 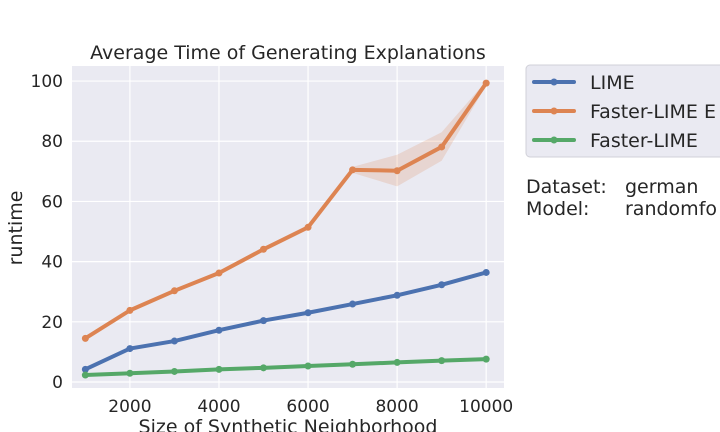 I want to click on model-label: Model:, so click(x=557, y=209).